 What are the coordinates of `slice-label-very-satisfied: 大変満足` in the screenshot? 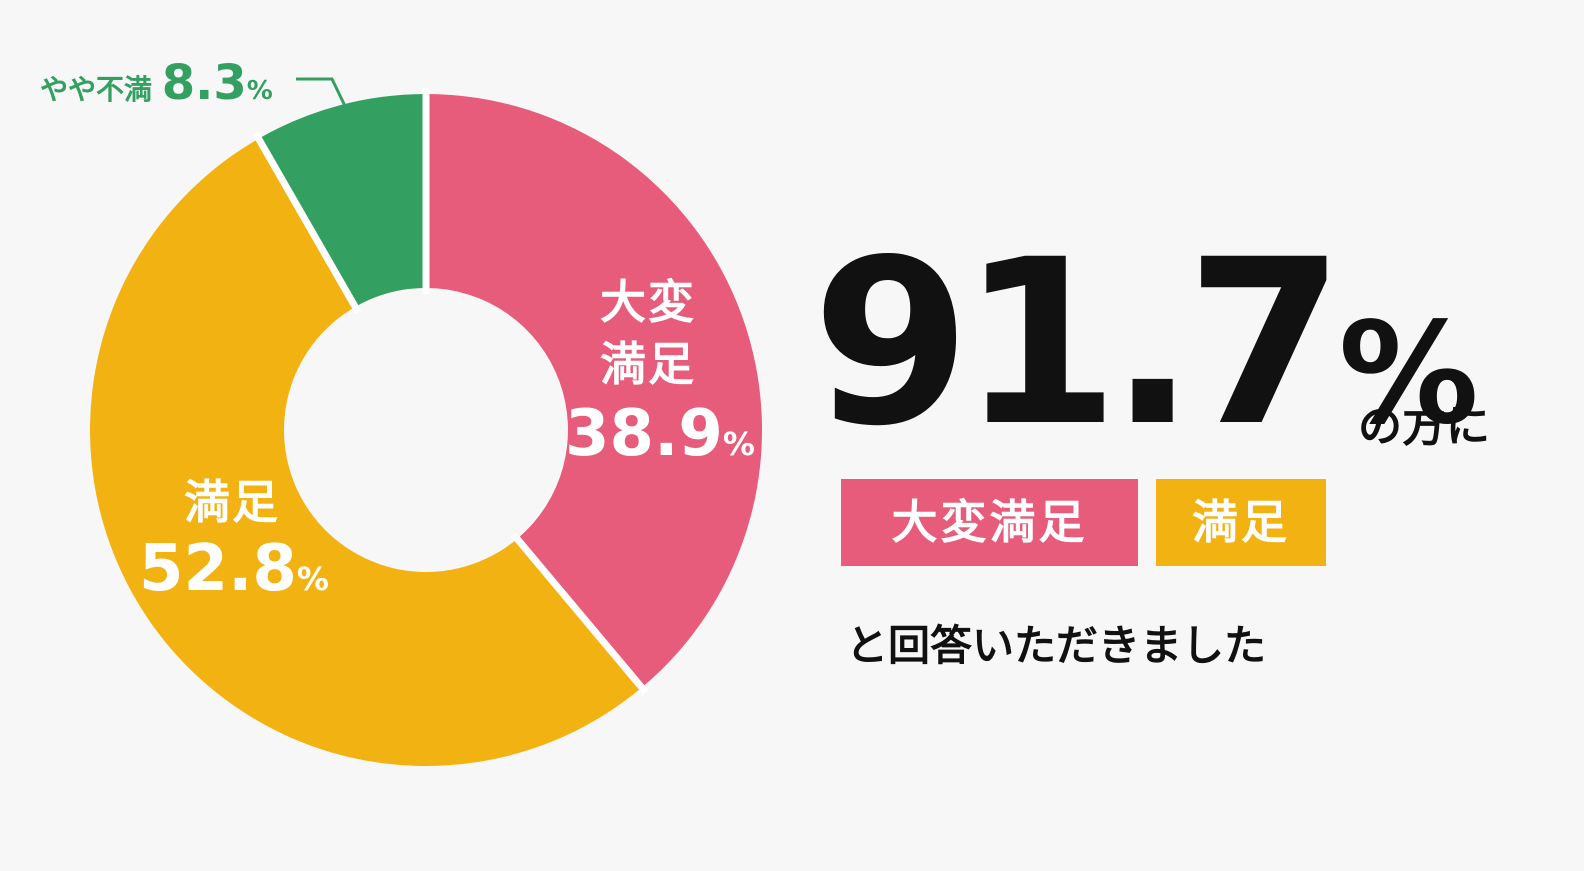 It's located at (648, 333).